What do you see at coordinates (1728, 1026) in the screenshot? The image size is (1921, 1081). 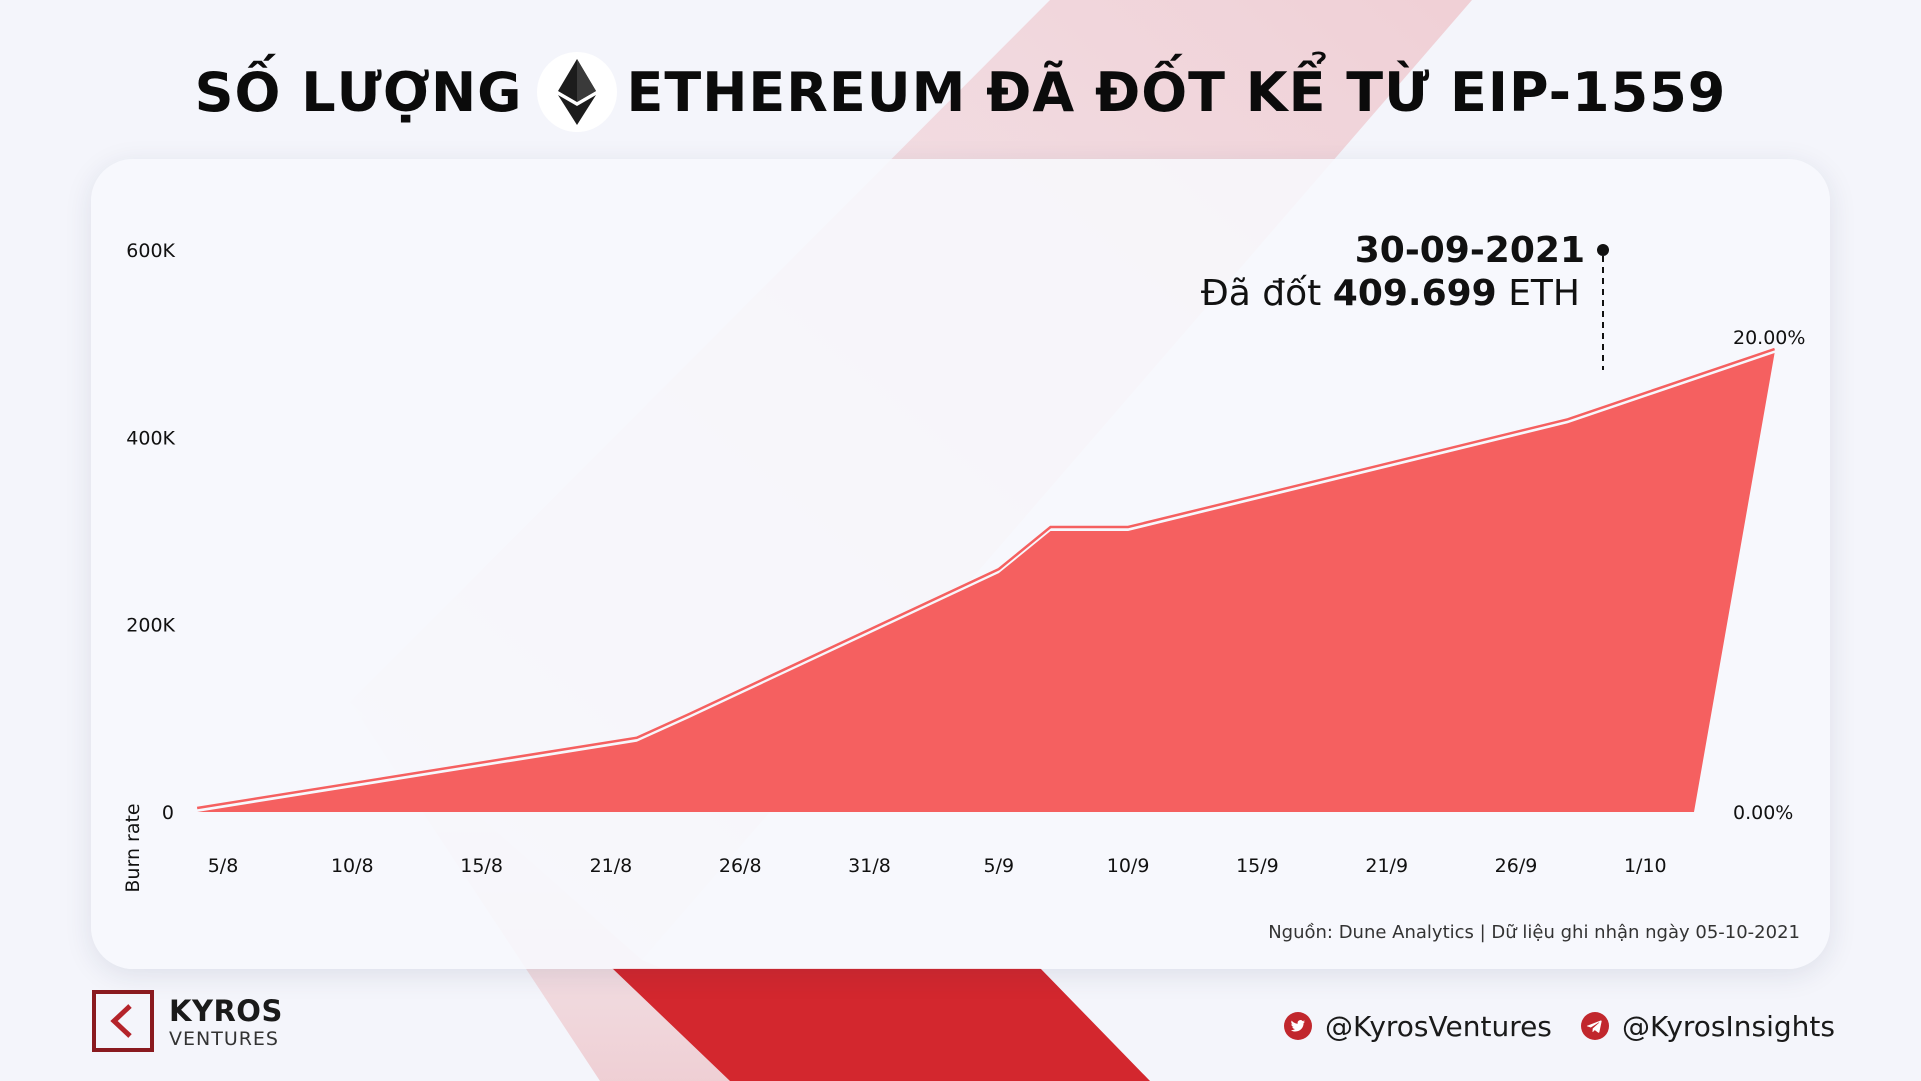 I see `telegram-text: @KyrosInsights` at bounding box center [1728, 1026].